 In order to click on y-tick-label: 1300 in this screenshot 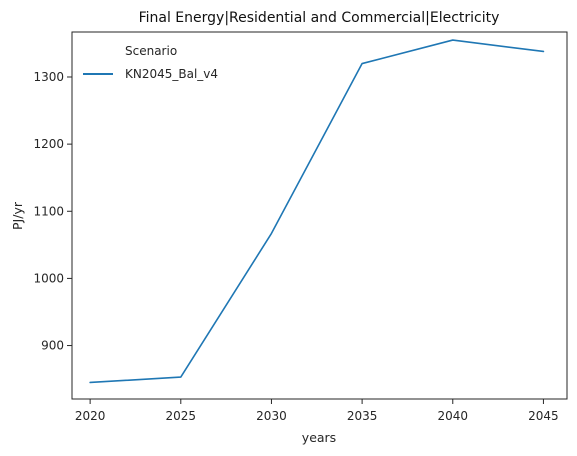, I will do `click(48, 77)`.